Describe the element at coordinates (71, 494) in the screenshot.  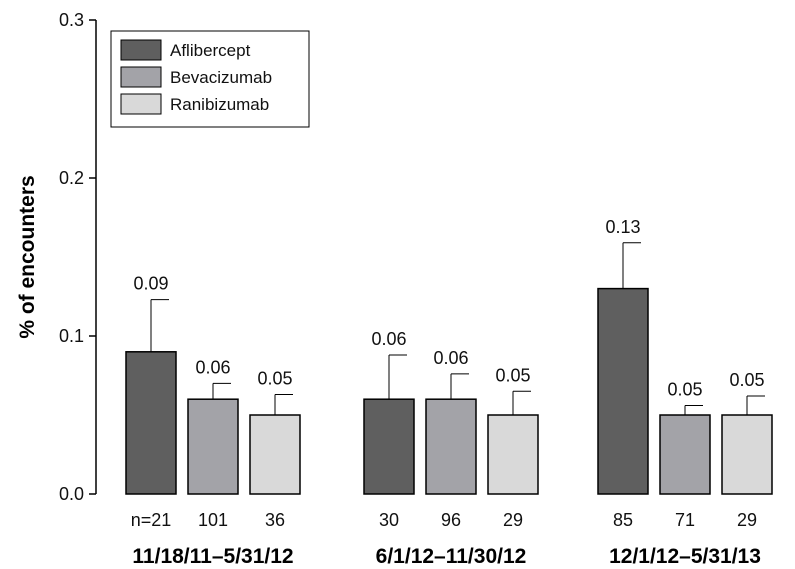
I see `y-tick-label: 0.0` at that location.